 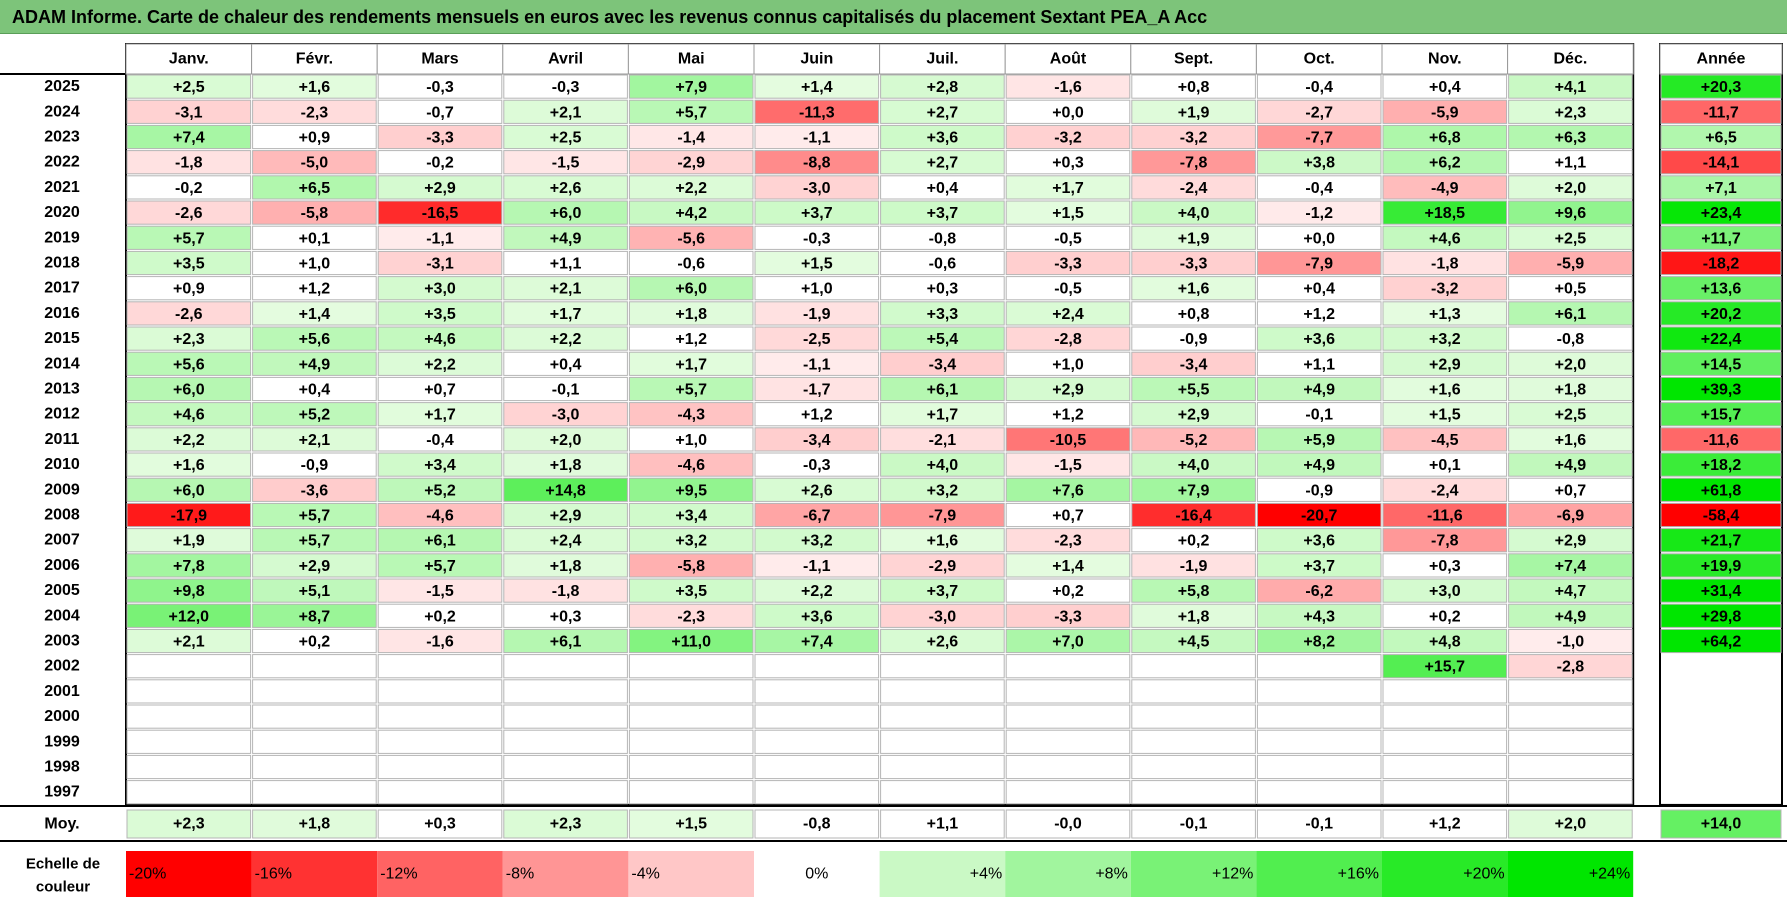 I want to click on cell-value-label: +0,3, so click(x=943, y=289).